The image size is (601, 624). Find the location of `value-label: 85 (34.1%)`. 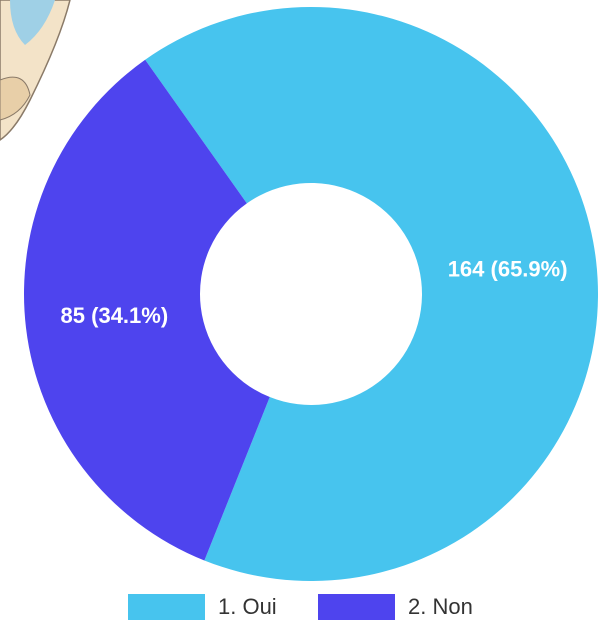

value-label: 85 (34.1%) is located at coordinates (115, 315).